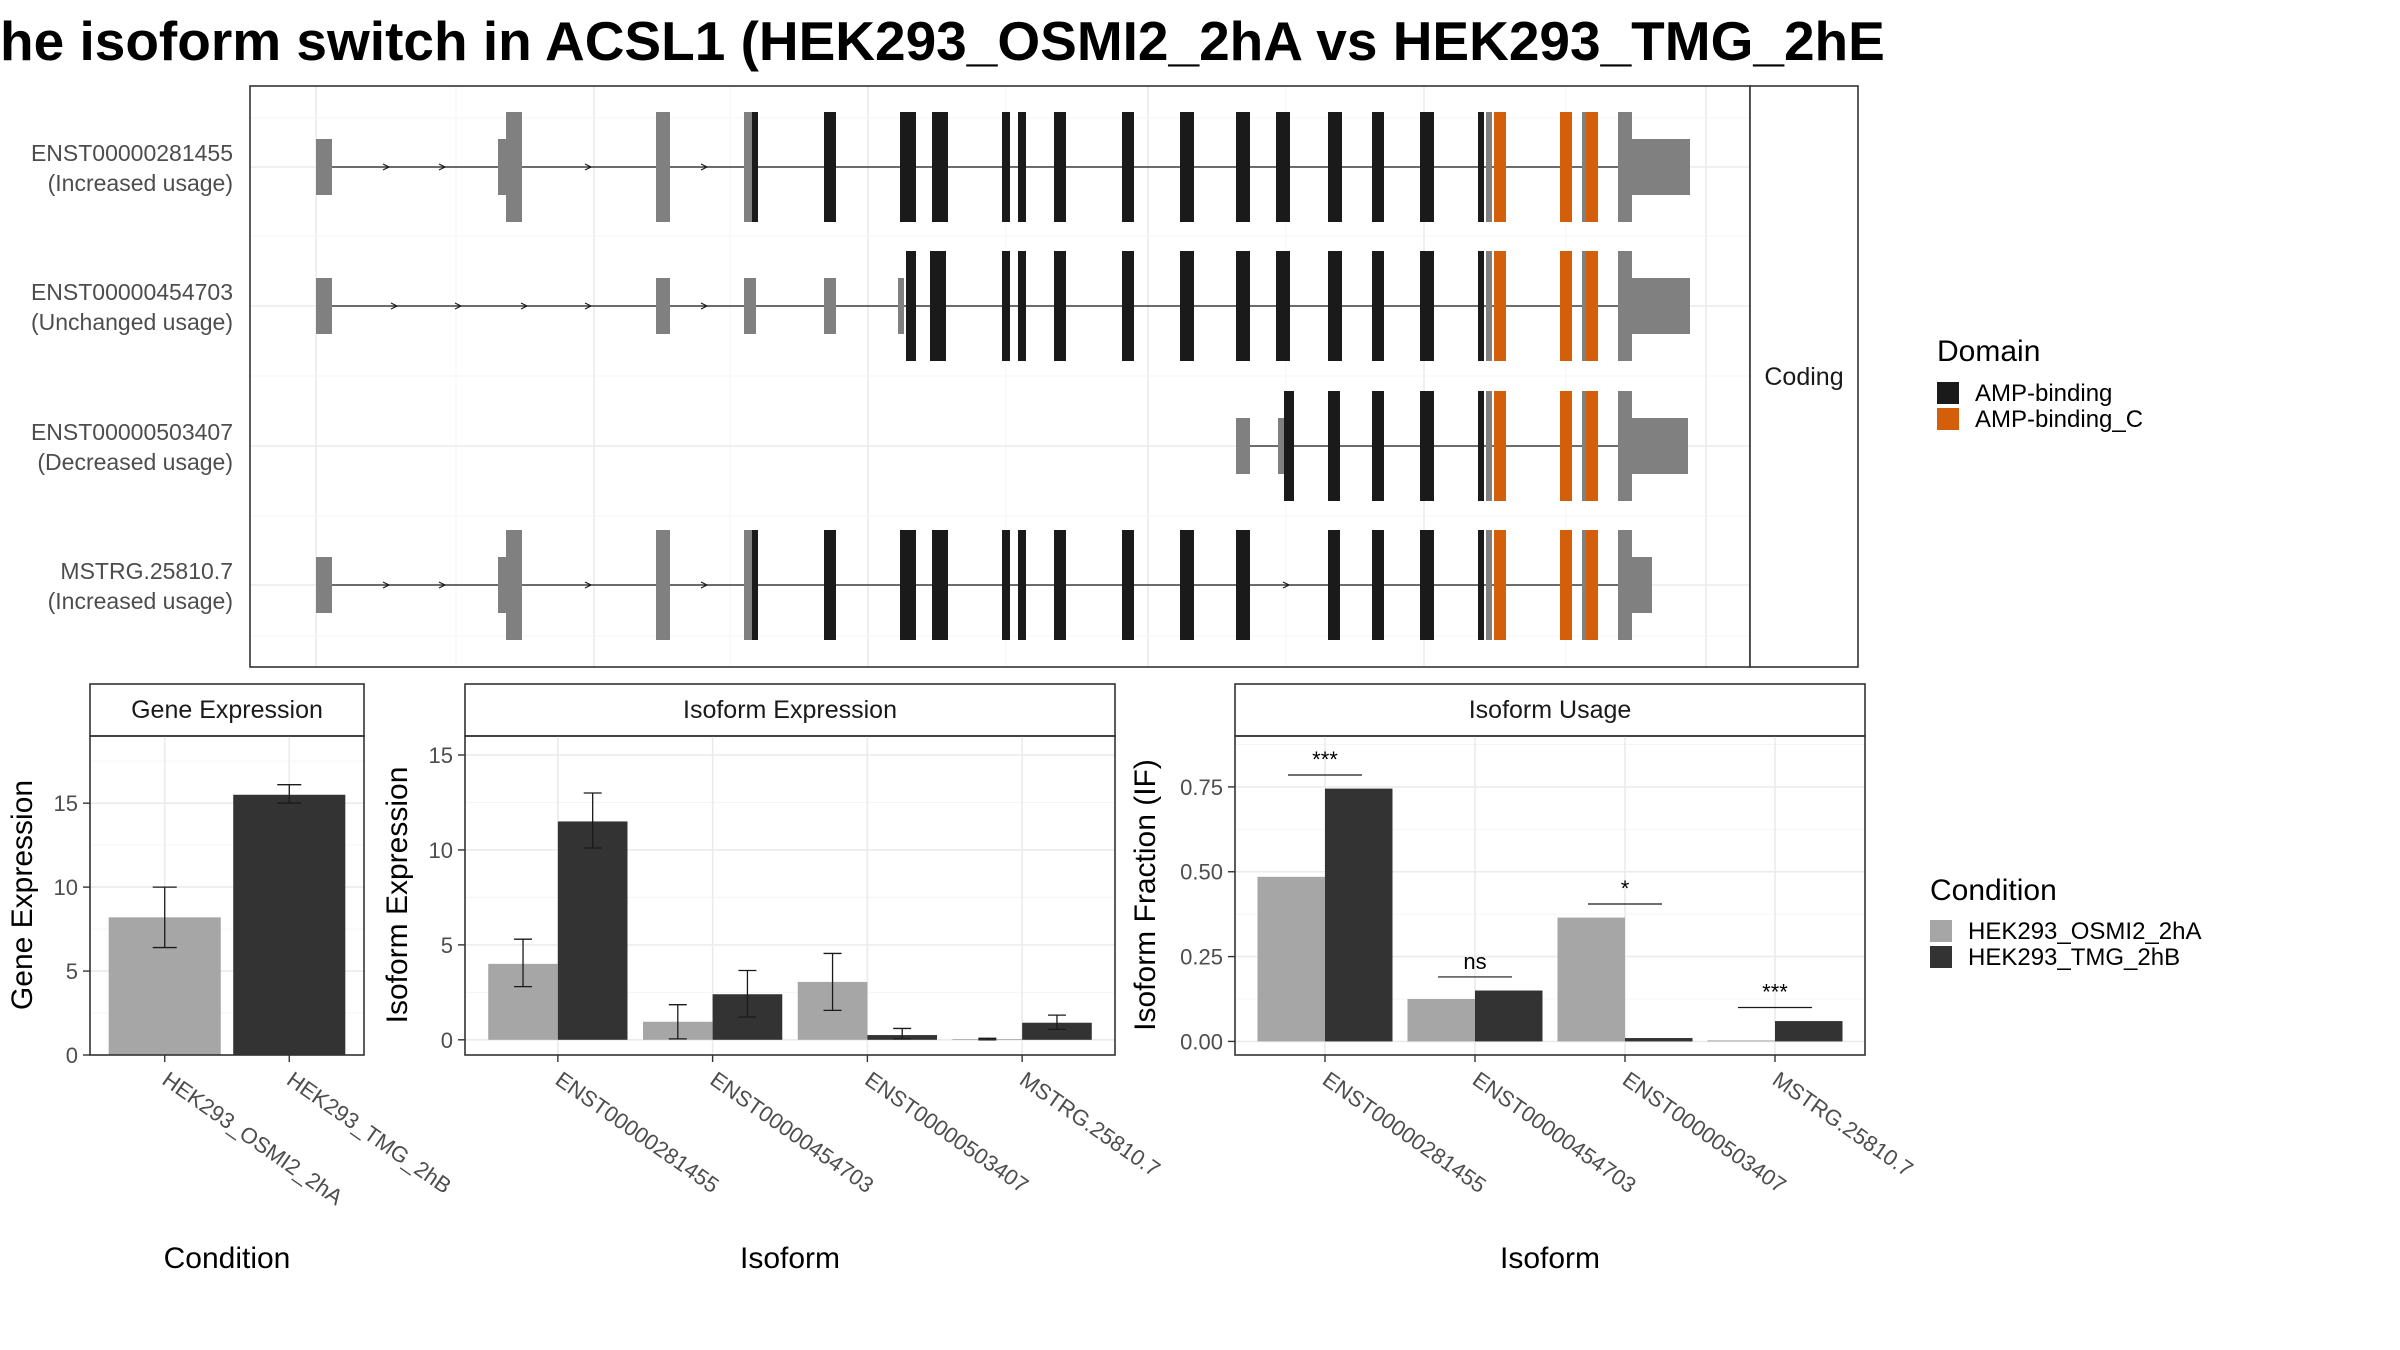 The image size is (2400, 1350). What do you see at coordinates (1201, 787) in the screenshot?
I see `y-tick-label: 0.75` at bounding box center [1201, 787].